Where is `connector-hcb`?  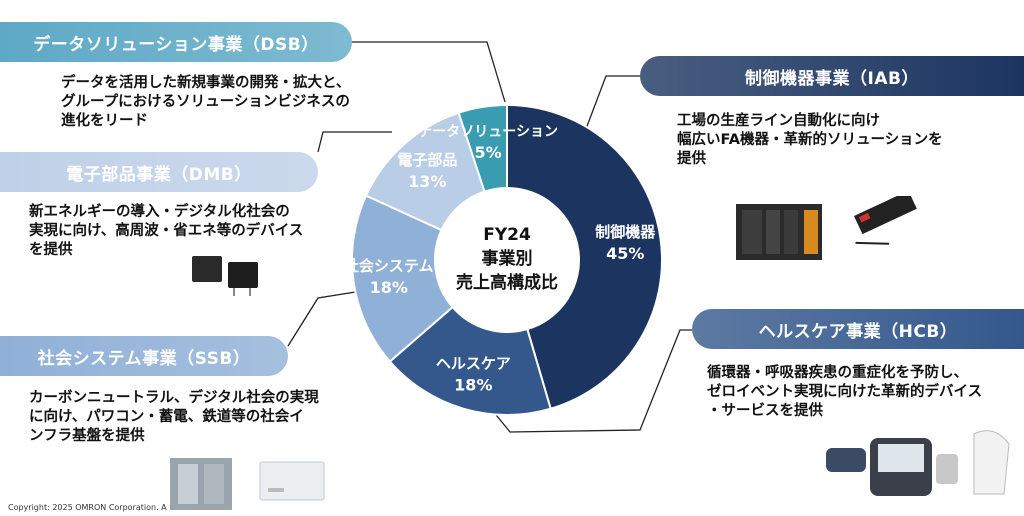
connector-hcb is located at coordinates (591, 381).